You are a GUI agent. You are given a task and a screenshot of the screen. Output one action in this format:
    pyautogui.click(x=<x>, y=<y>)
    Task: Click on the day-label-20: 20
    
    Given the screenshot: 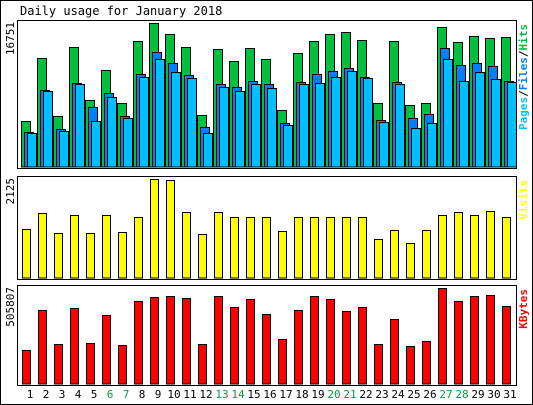 What is the action you would take?
    pyautogui.click(x=333, y=394)
    